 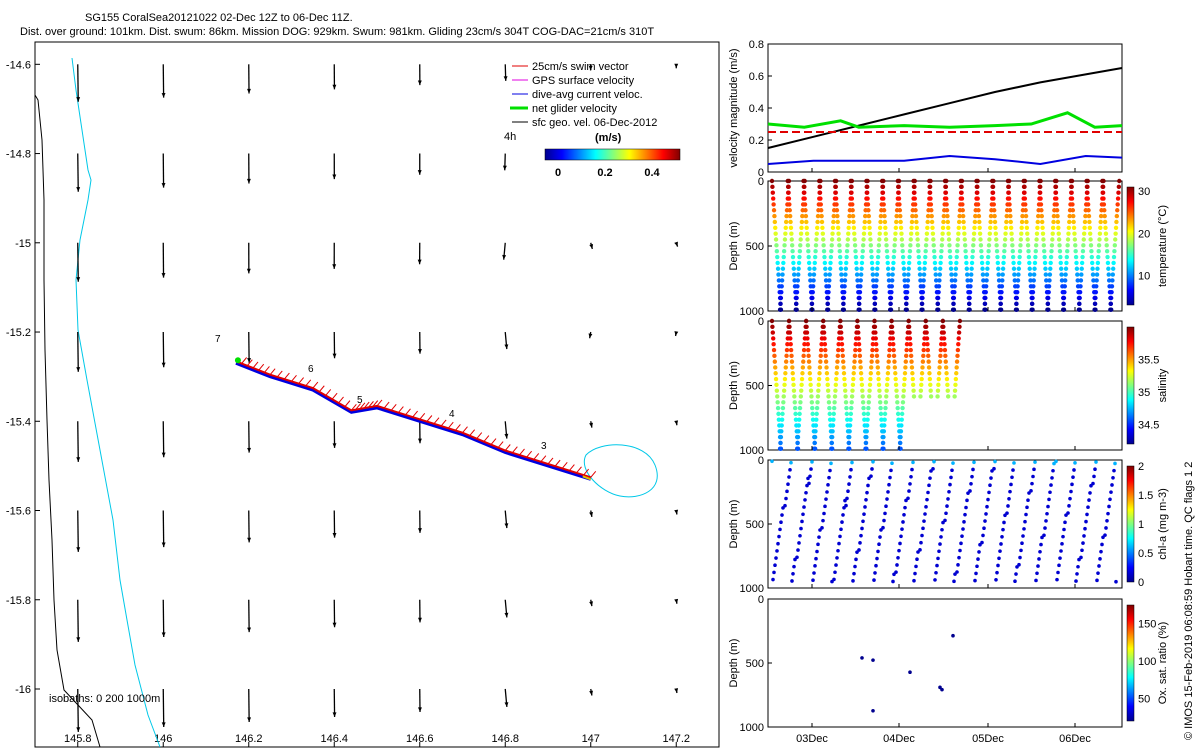 What do you see at coordinates (78, 739) in the screenshot?
I see `x-tick-label: 145.8` at bounding box center [78, 739].